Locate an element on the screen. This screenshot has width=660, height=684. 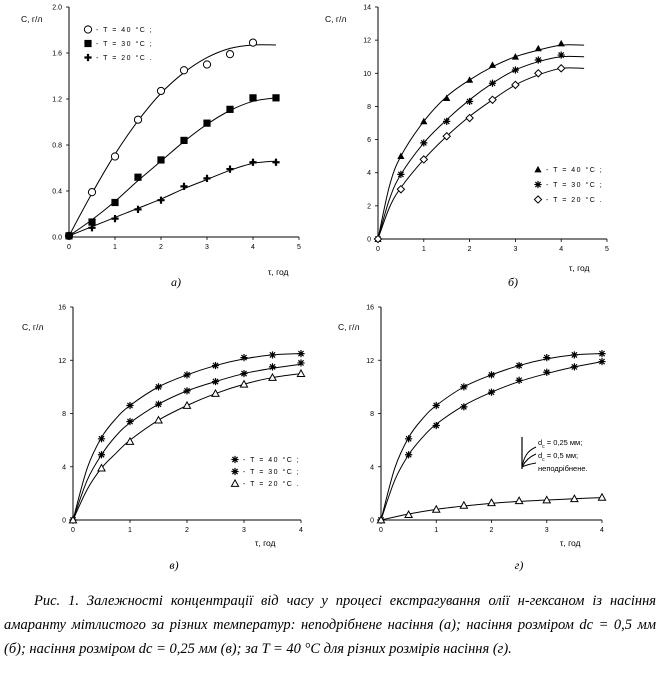
y-tick-label: 1.6 is located at coordinates (57, 54).